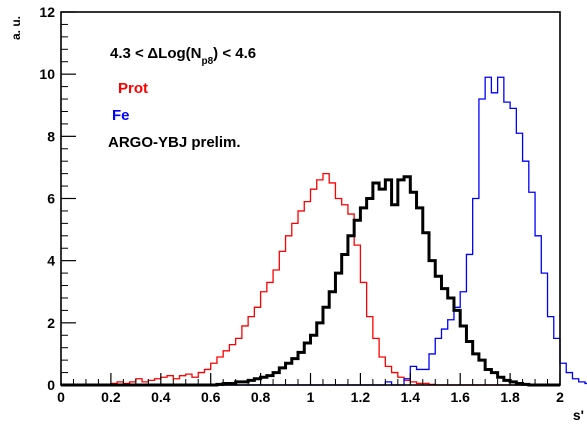 This screenshot has height=425, width=587. Describe the element at coordinates (47, 74) in the screenshot. I see `y-tick-label: 10` at that location.